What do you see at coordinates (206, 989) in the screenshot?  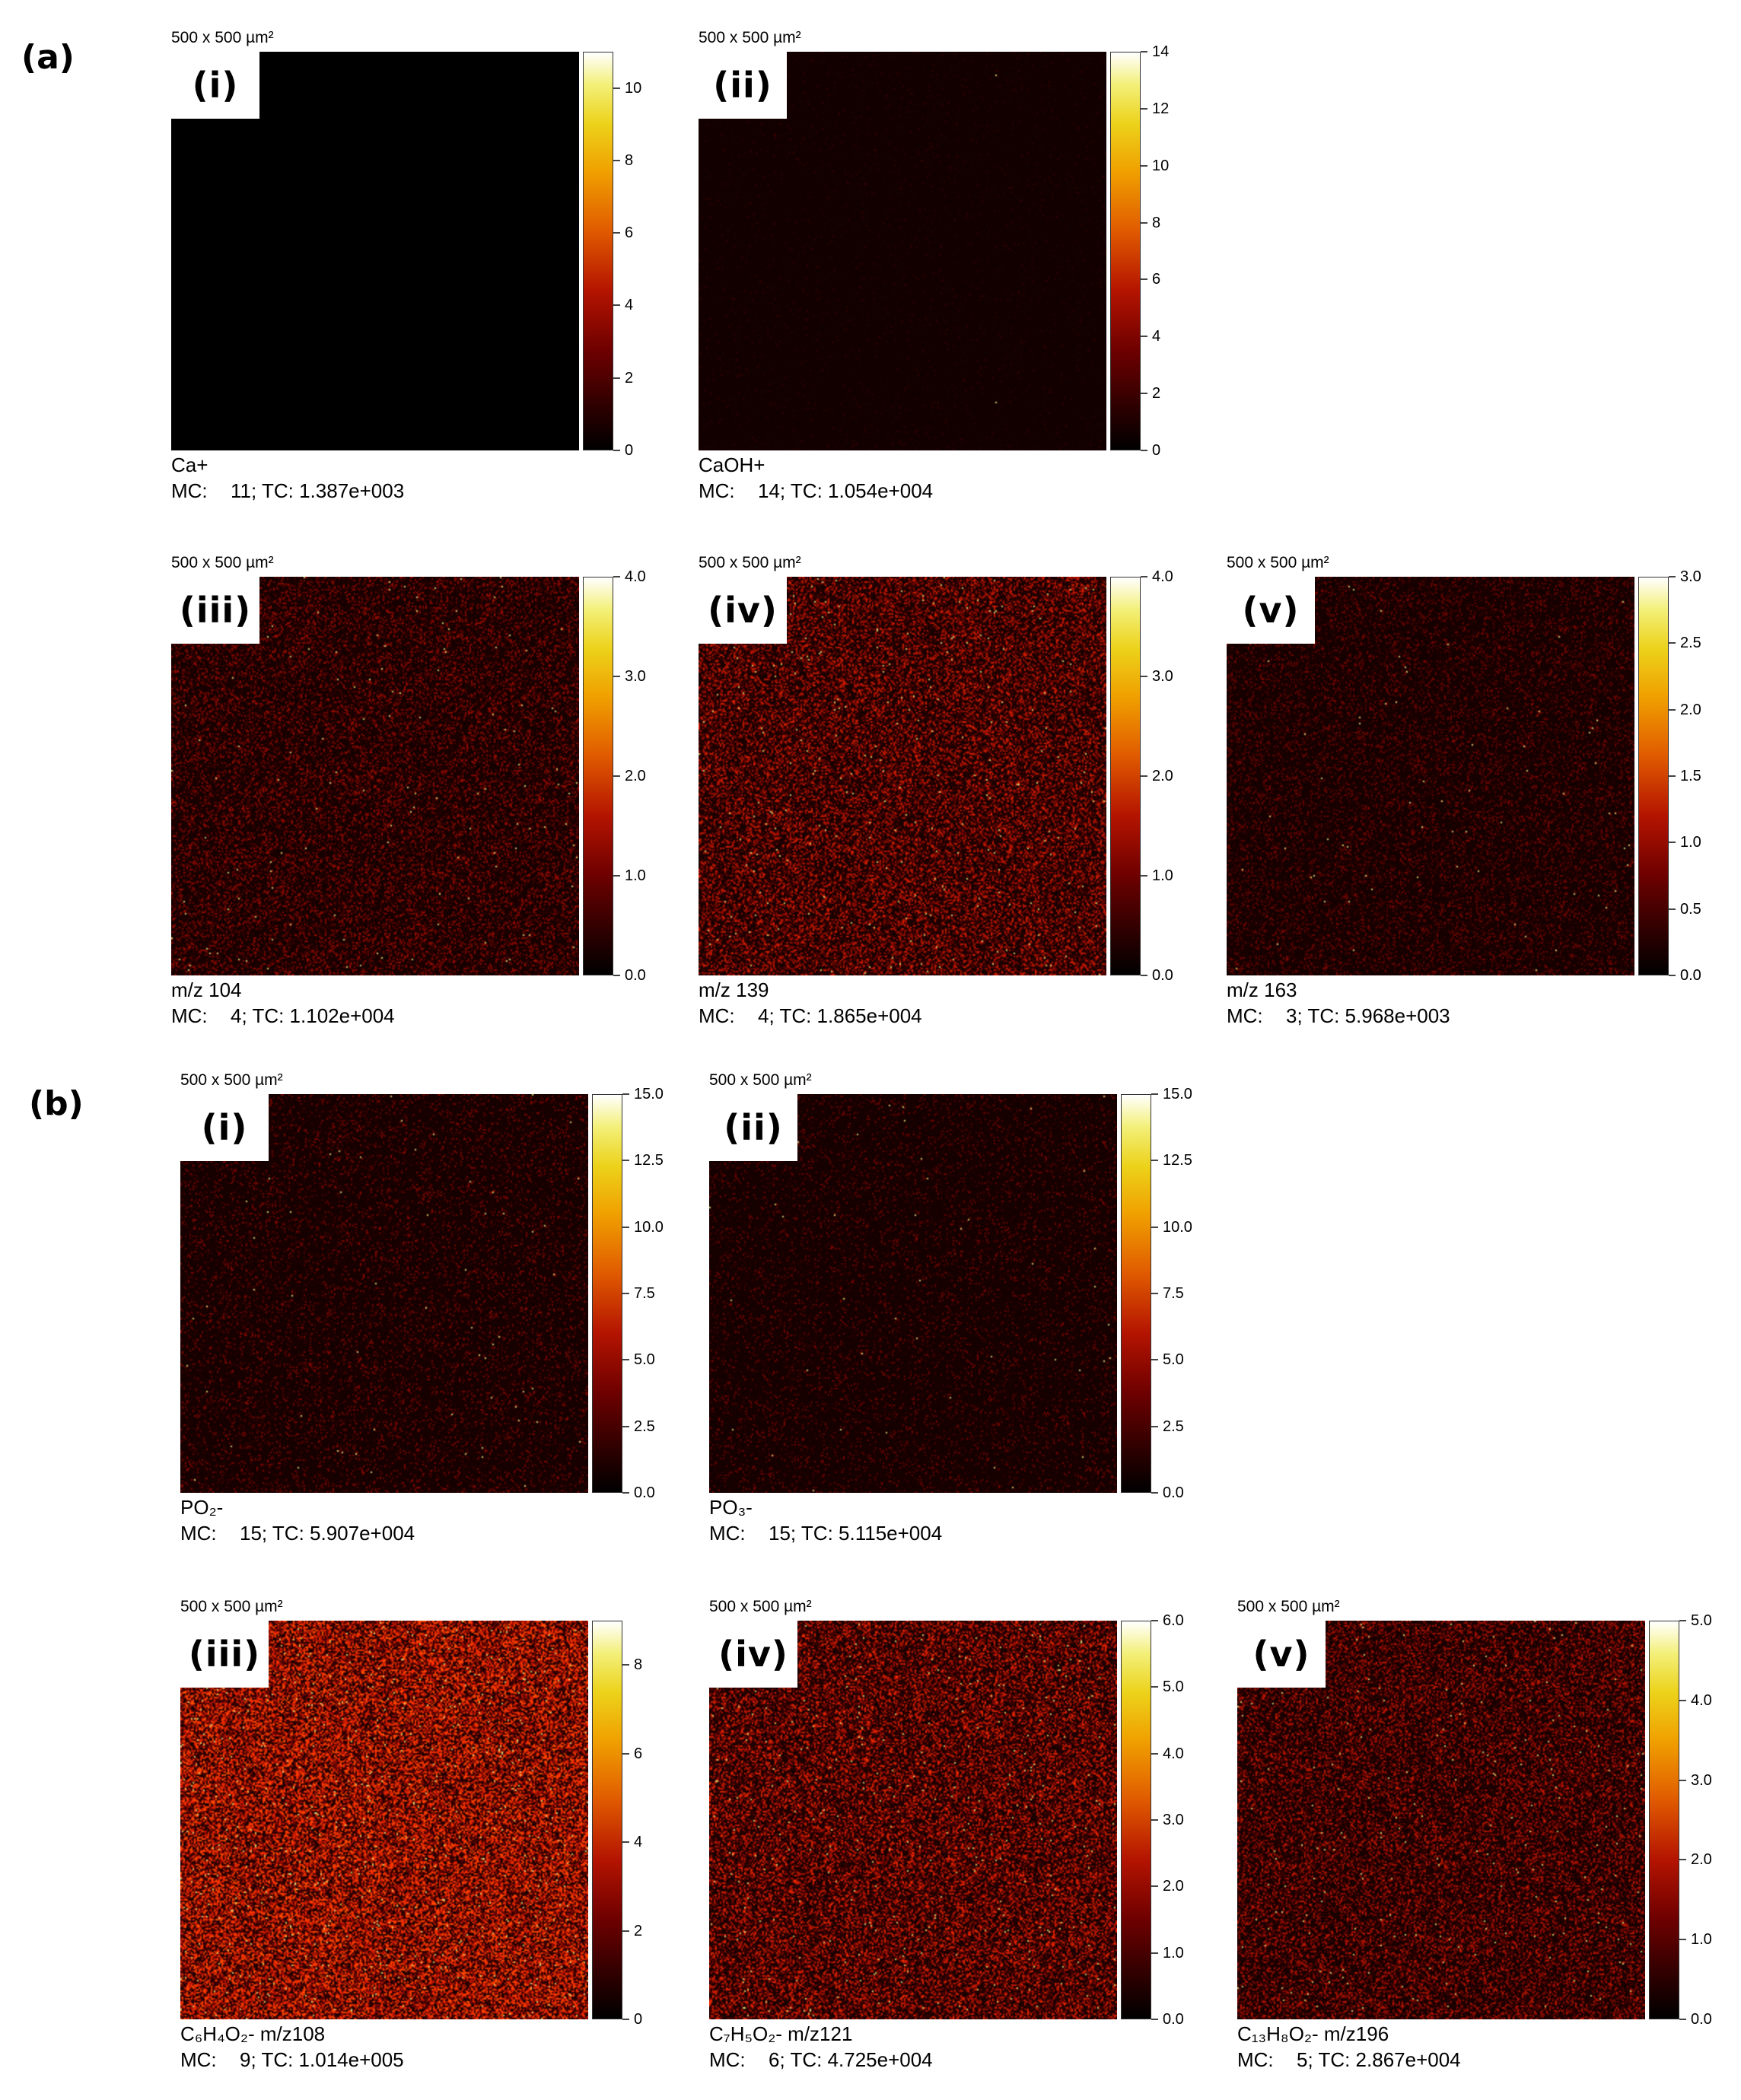 I see `species-label: m/z 104` at bounding box center [206, 989].